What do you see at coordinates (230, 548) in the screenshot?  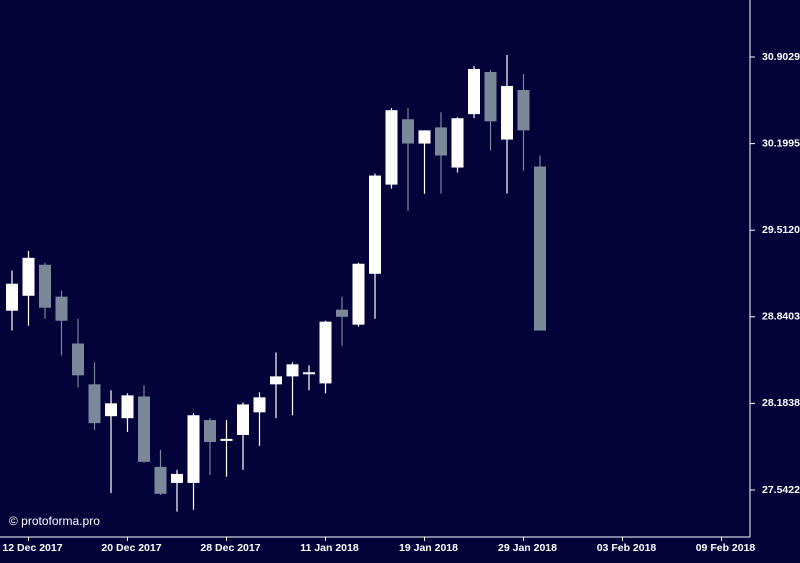 I see `x-tick-label: 28 Dec 2017` at bounding box center [230, 548].